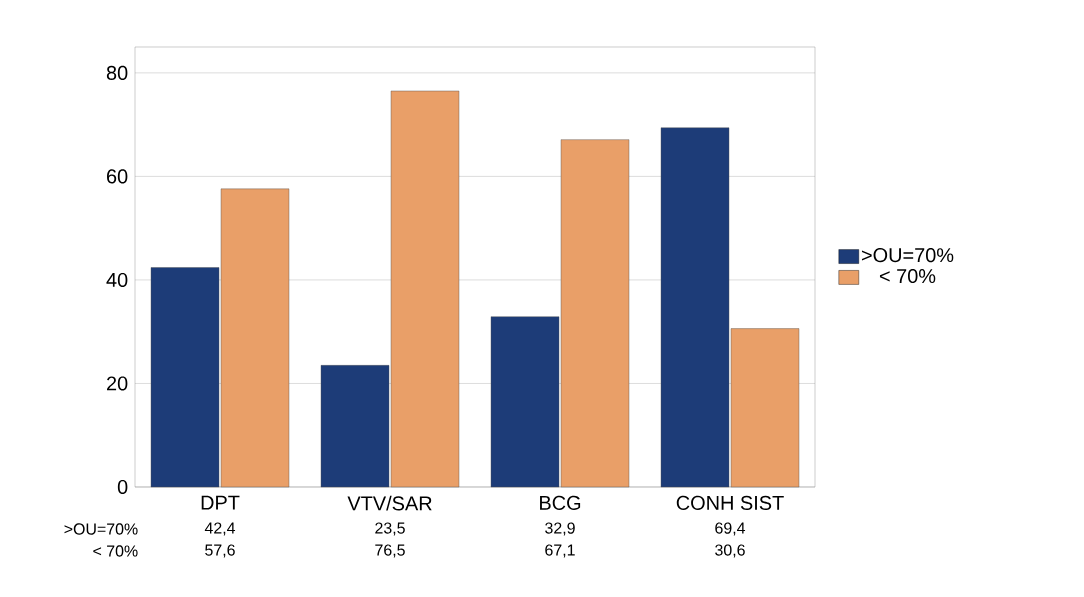 The image size is (1084, 597). I want to click on y-tick-label: 80, so click(117, 72).